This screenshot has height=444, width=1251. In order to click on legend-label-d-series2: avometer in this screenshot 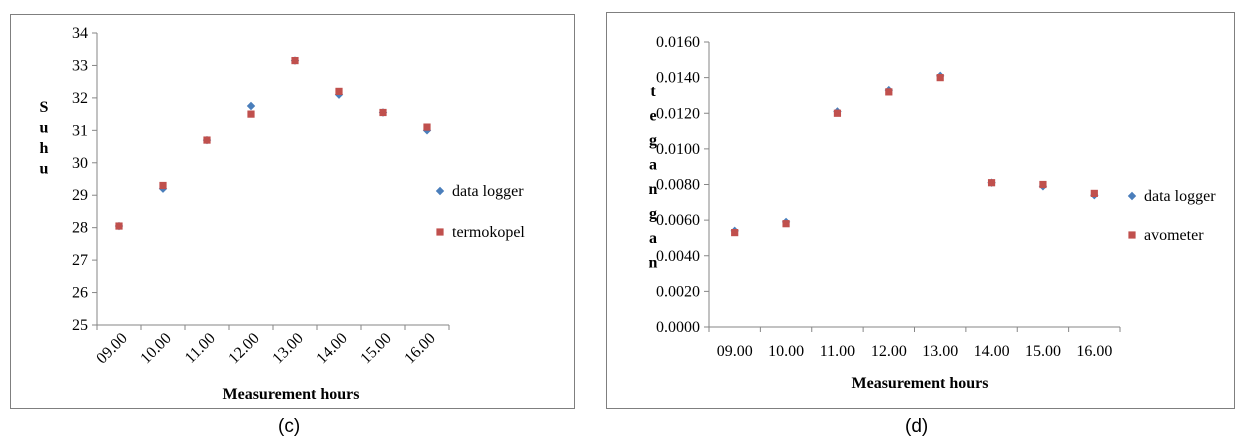, I will do `click(1174, 235)`.